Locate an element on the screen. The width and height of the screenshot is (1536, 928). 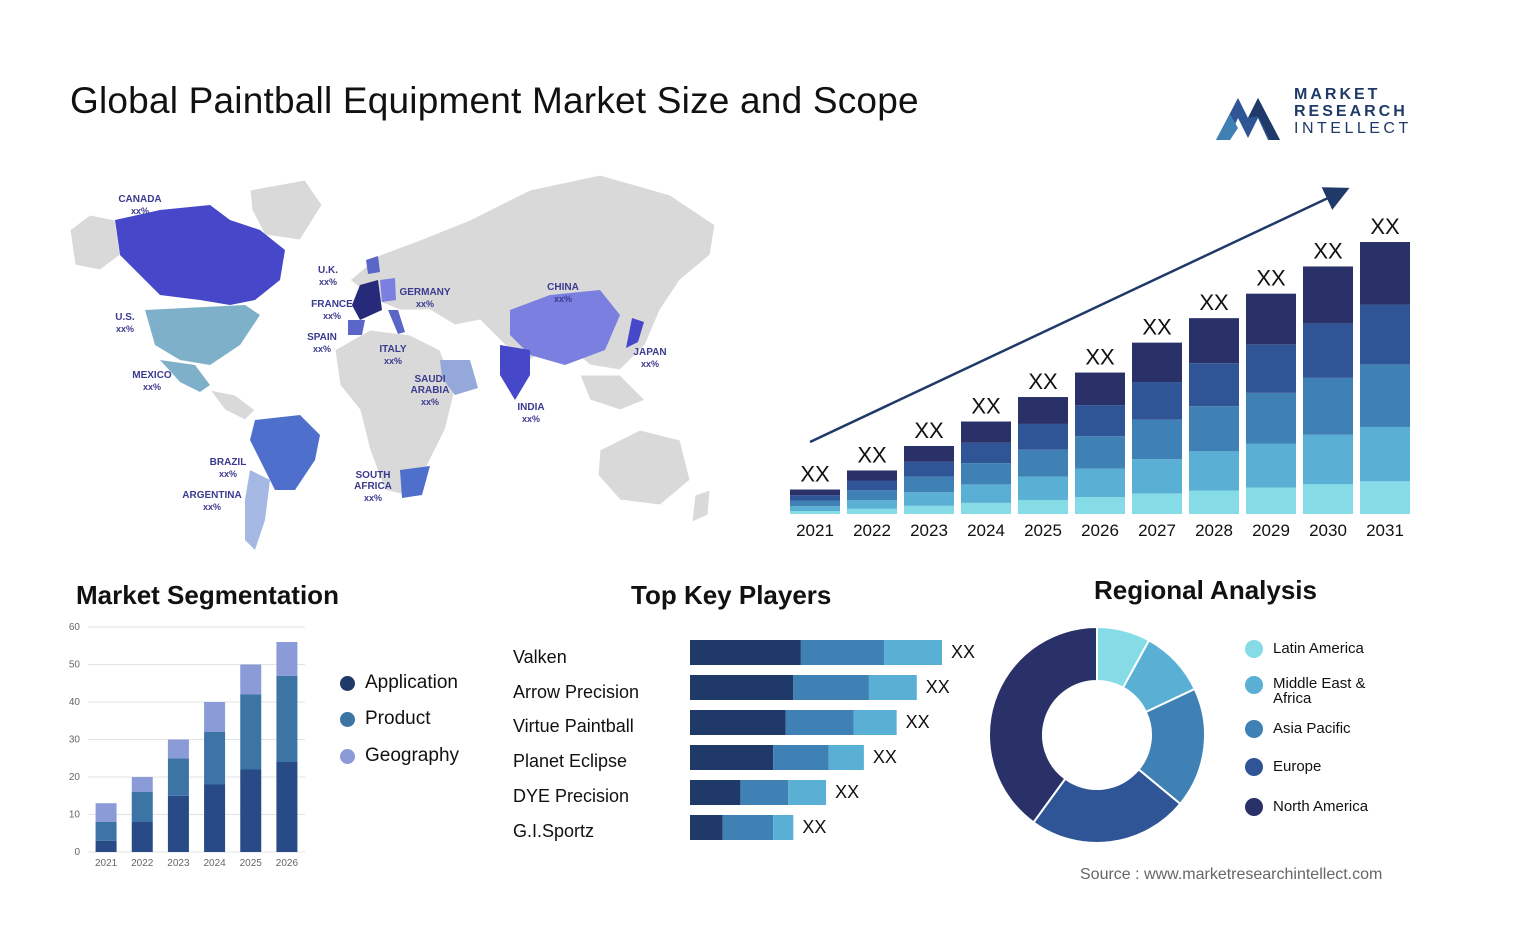
uk-shape is located at coordinates (373, 265).